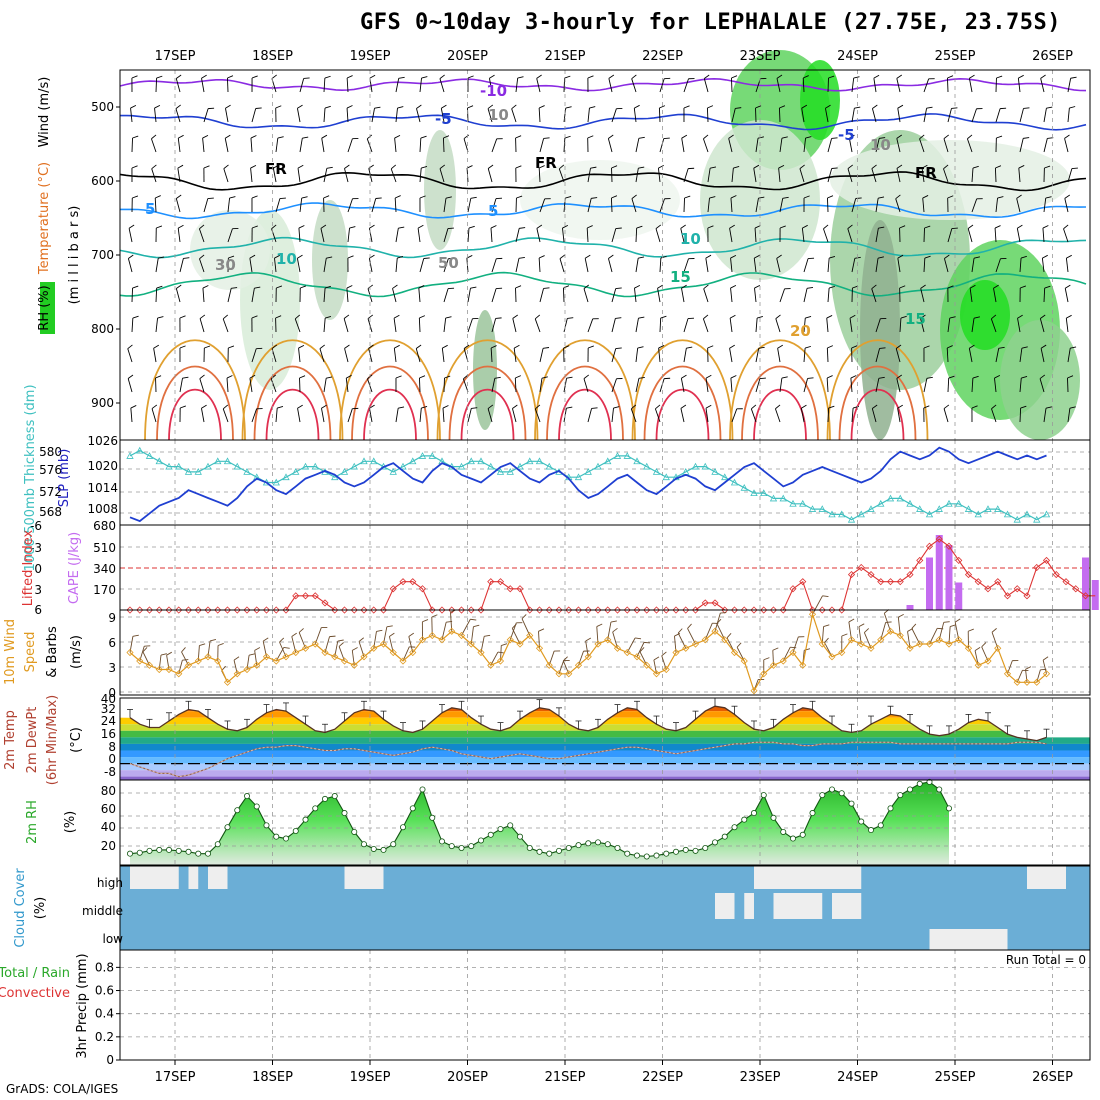  What do you see at coordinates (950, 180) in the screenshot?
I see `rh-shade` at bounding box center [950, 180].